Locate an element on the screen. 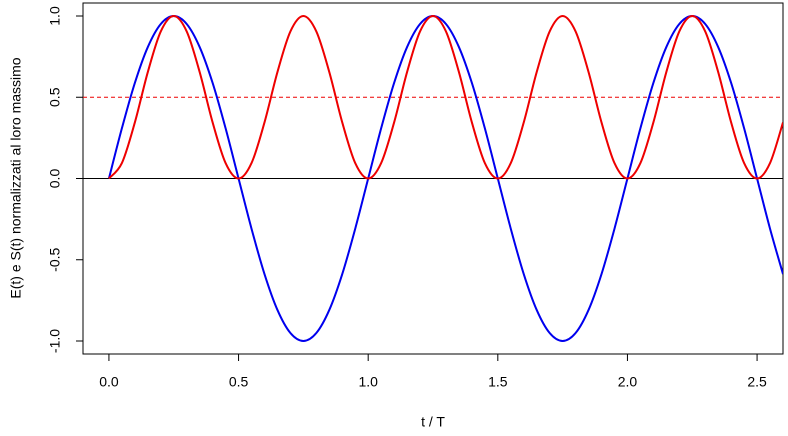 The width and height of the screenshot is (788, 436). x-tick-label: 0.5 is located at coordinates (239, 382).